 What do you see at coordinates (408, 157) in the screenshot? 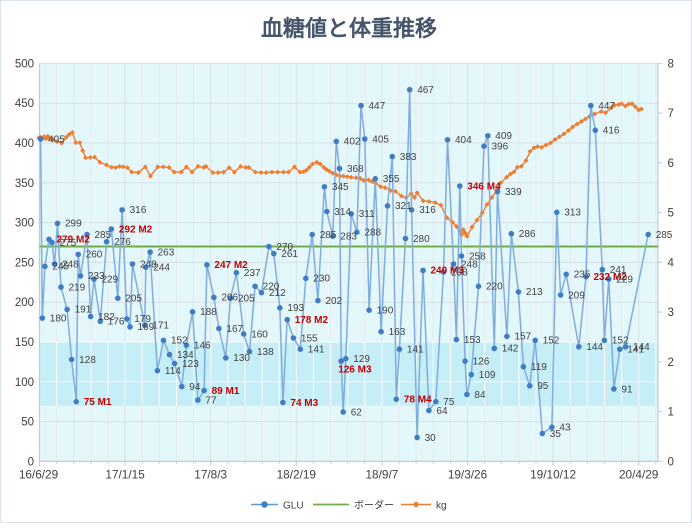
I see `svg-text: 383` at bounding box center [408, 157].